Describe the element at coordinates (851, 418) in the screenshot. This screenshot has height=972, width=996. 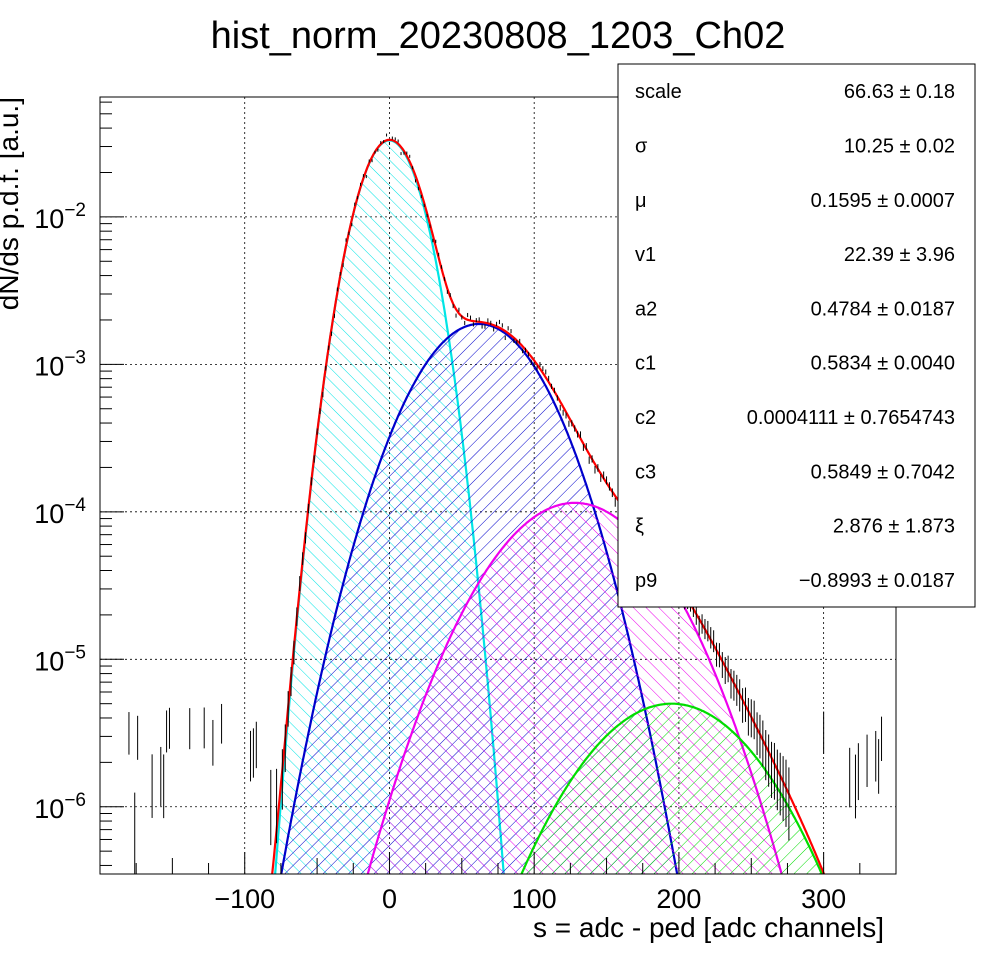
I see `stat-value-6: 0.0004111 ± 0.7654743` at that location.